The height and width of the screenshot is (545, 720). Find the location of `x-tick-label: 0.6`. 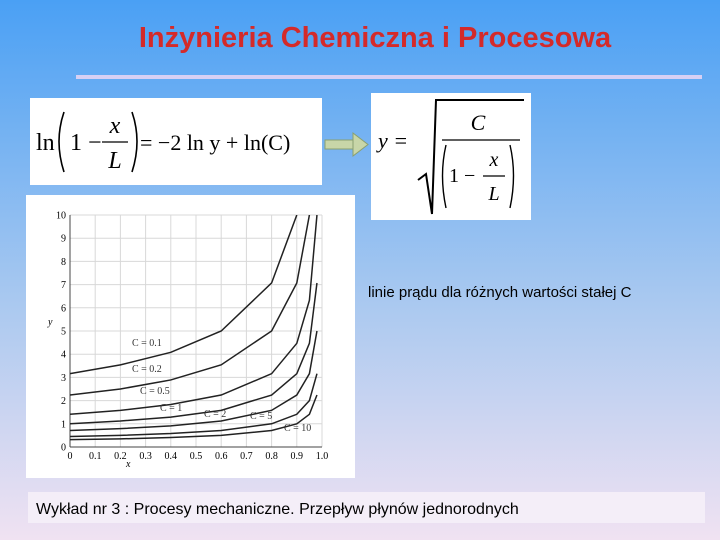

x-tick-label: 0.6 is located at coordinates (221, 456).